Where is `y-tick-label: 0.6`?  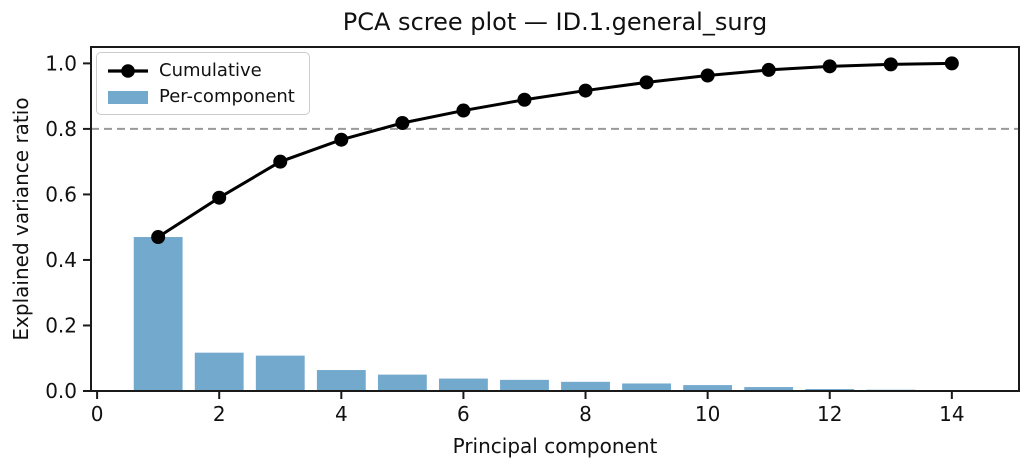 y-tick-label: 0.6 is located at coordinates (61, 194).